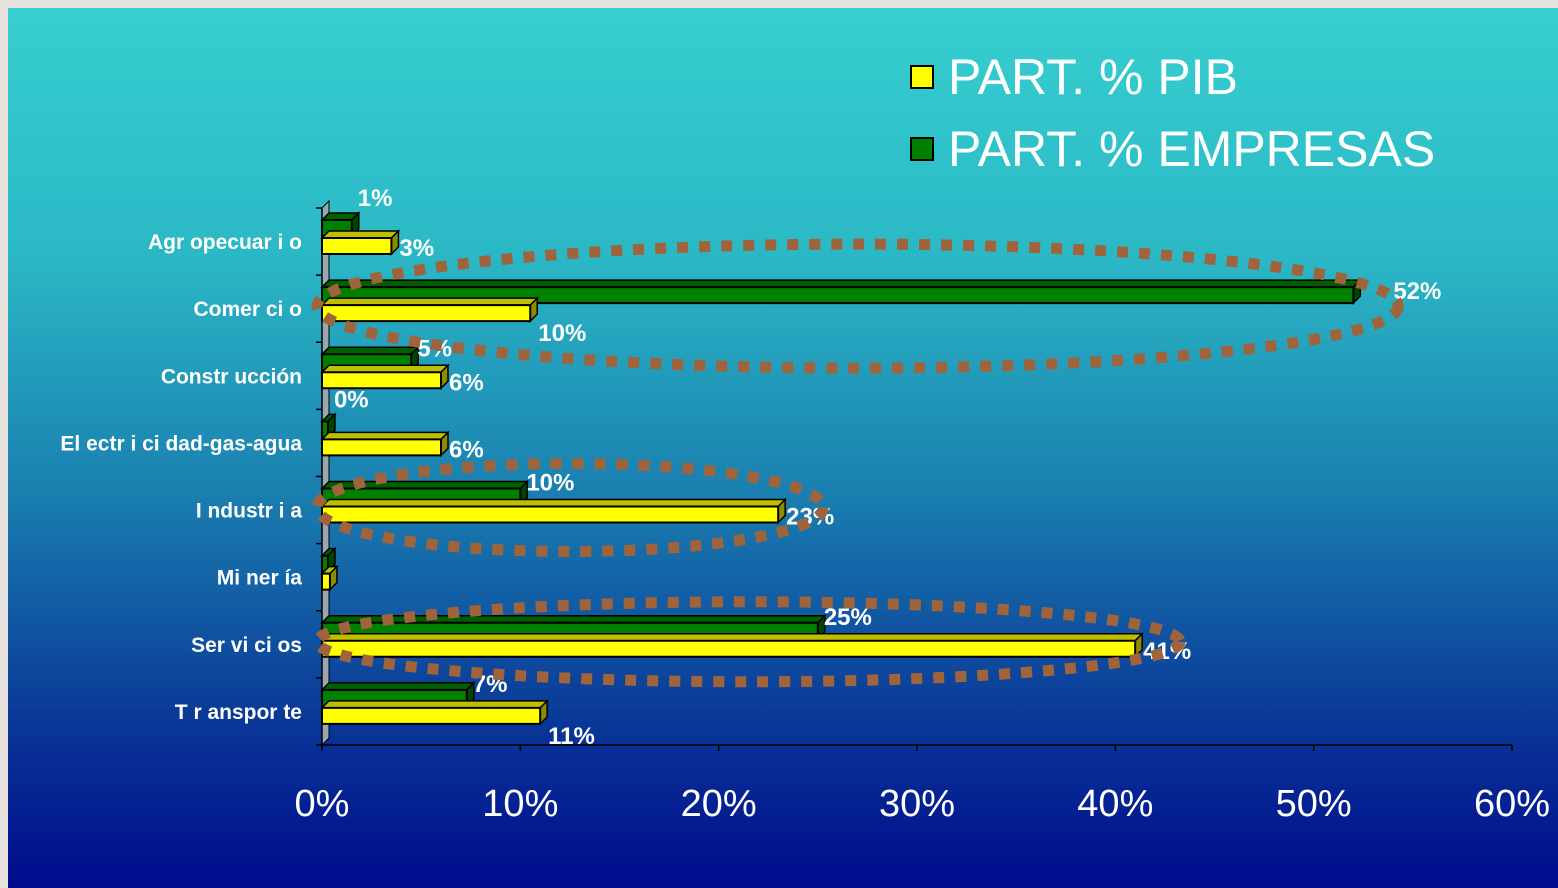 The image size is (1558, 888). What do you see at coordinates (238, 712) in the screenshot?
I see `category-label: T r anspor te` at bounding box center [238, 712].